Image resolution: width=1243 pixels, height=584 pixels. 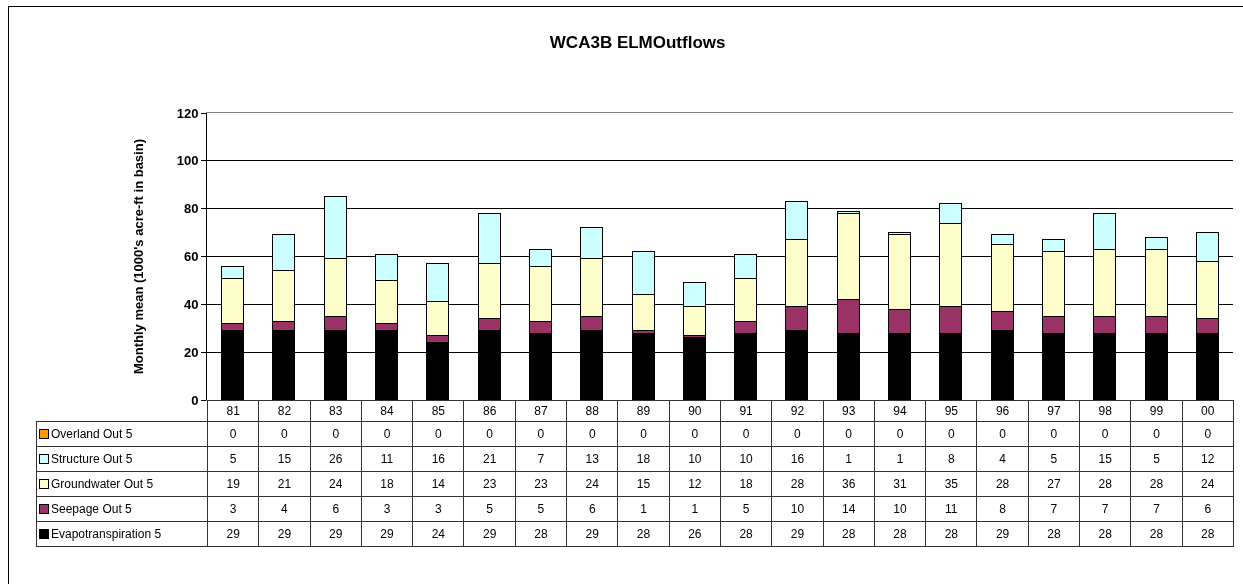 I want to click on data-label: 11, so click(x=387, y=459).